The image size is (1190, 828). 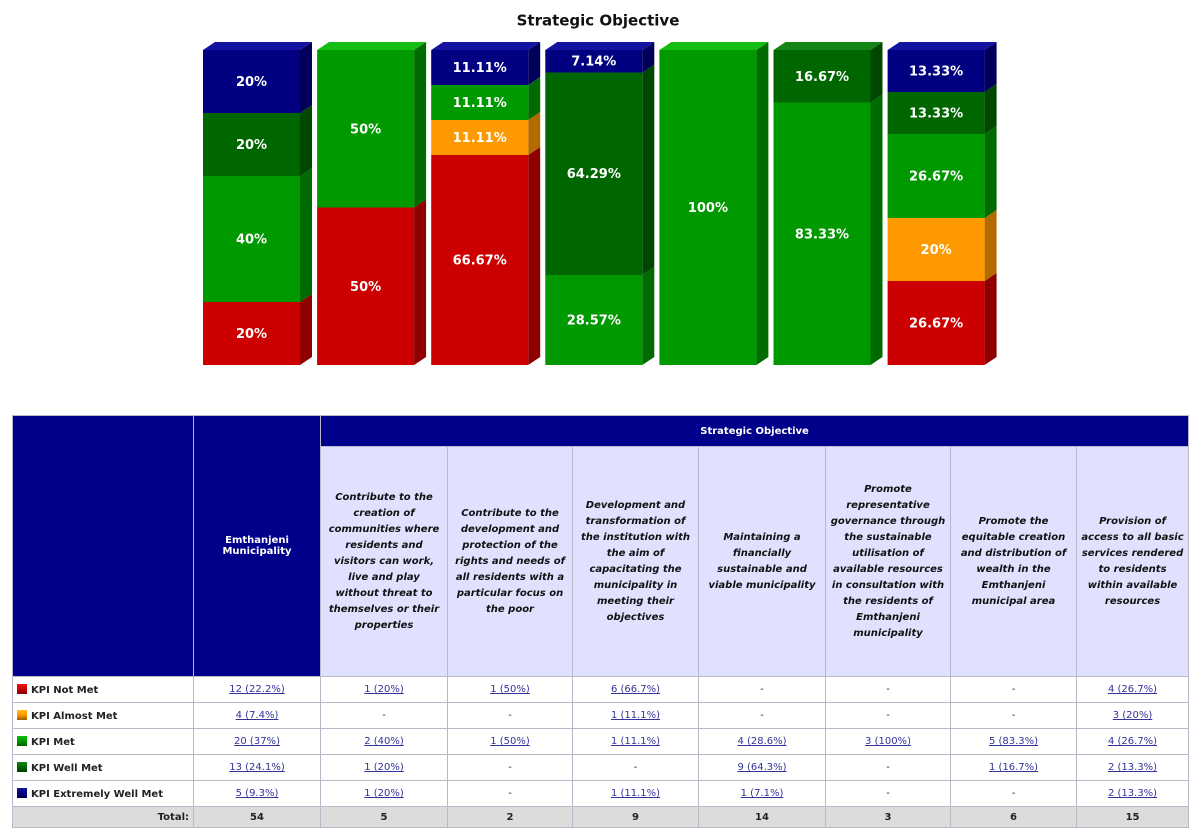 I want to click on data-cell: 3 (100%), so click(x=888, y=741).